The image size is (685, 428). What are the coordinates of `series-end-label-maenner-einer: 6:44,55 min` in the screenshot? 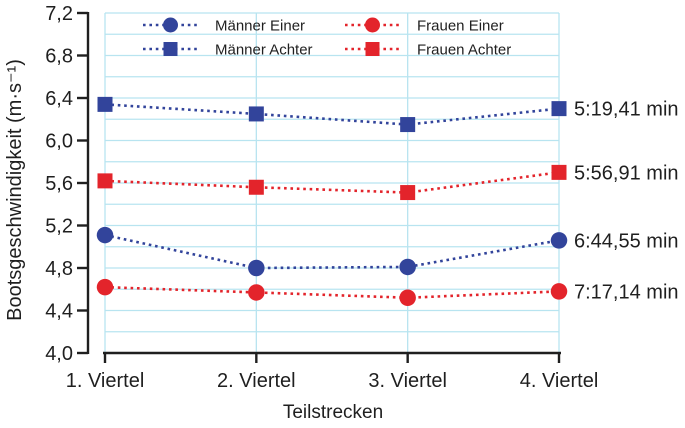 It's located at (626, 241).